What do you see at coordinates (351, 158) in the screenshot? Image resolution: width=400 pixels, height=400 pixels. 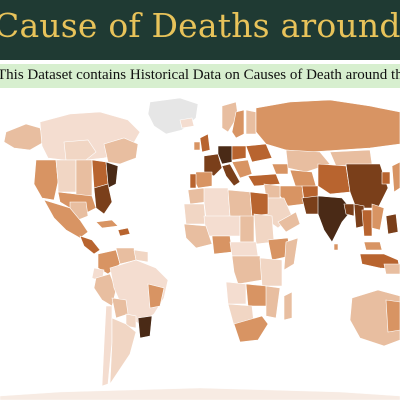 I see `region-mongolia` at bounding box center [351, 158].